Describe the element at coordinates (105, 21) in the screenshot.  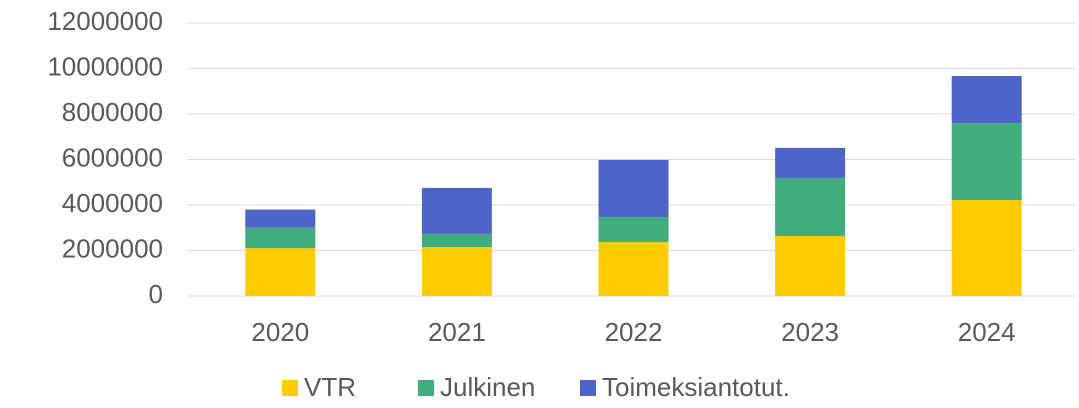
I see `y-tick-label: 12000000` at that location.